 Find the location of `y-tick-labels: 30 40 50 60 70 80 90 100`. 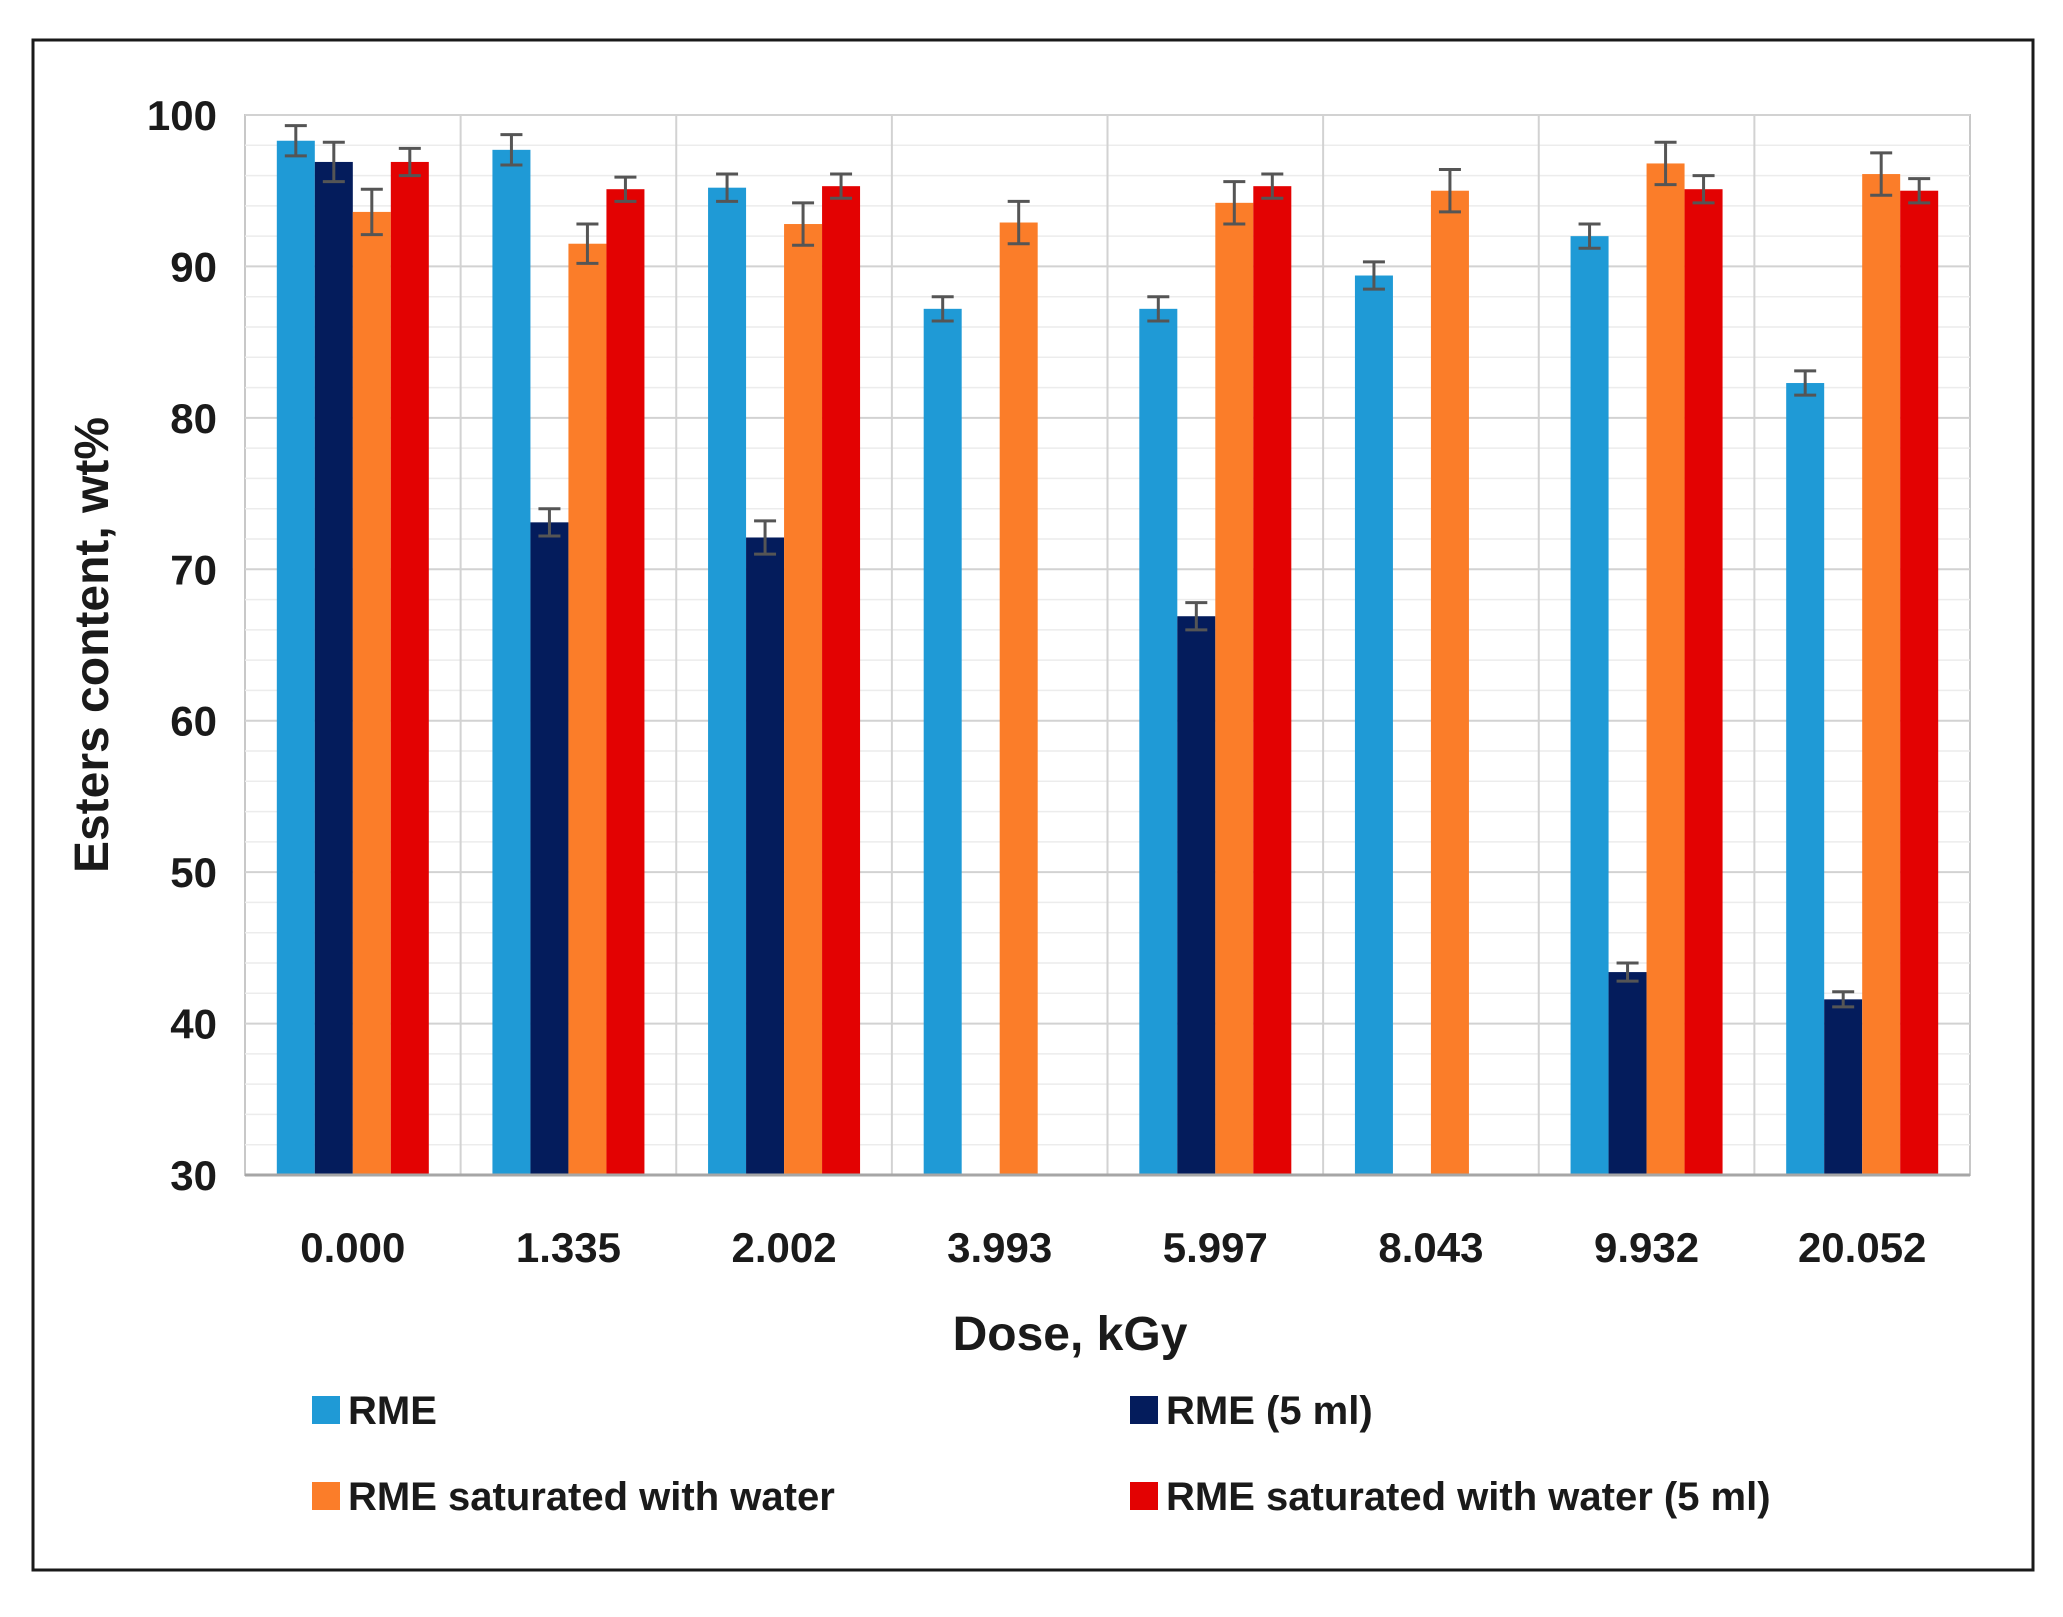

y-tick-labels: 30 40 50 60 70 80 90 100 is located at coordinates (182, 645).